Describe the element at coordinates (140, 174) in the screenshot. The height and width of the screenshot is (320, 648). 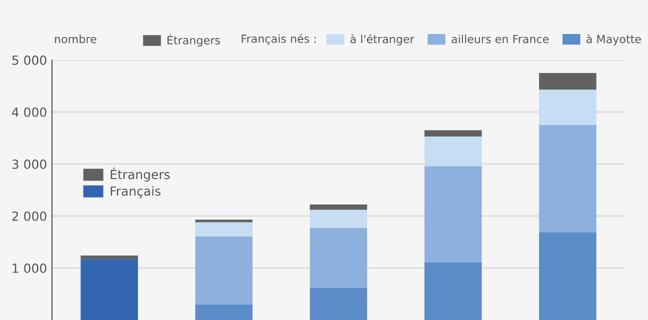
I see `legend-label: Étrangers` at that location.